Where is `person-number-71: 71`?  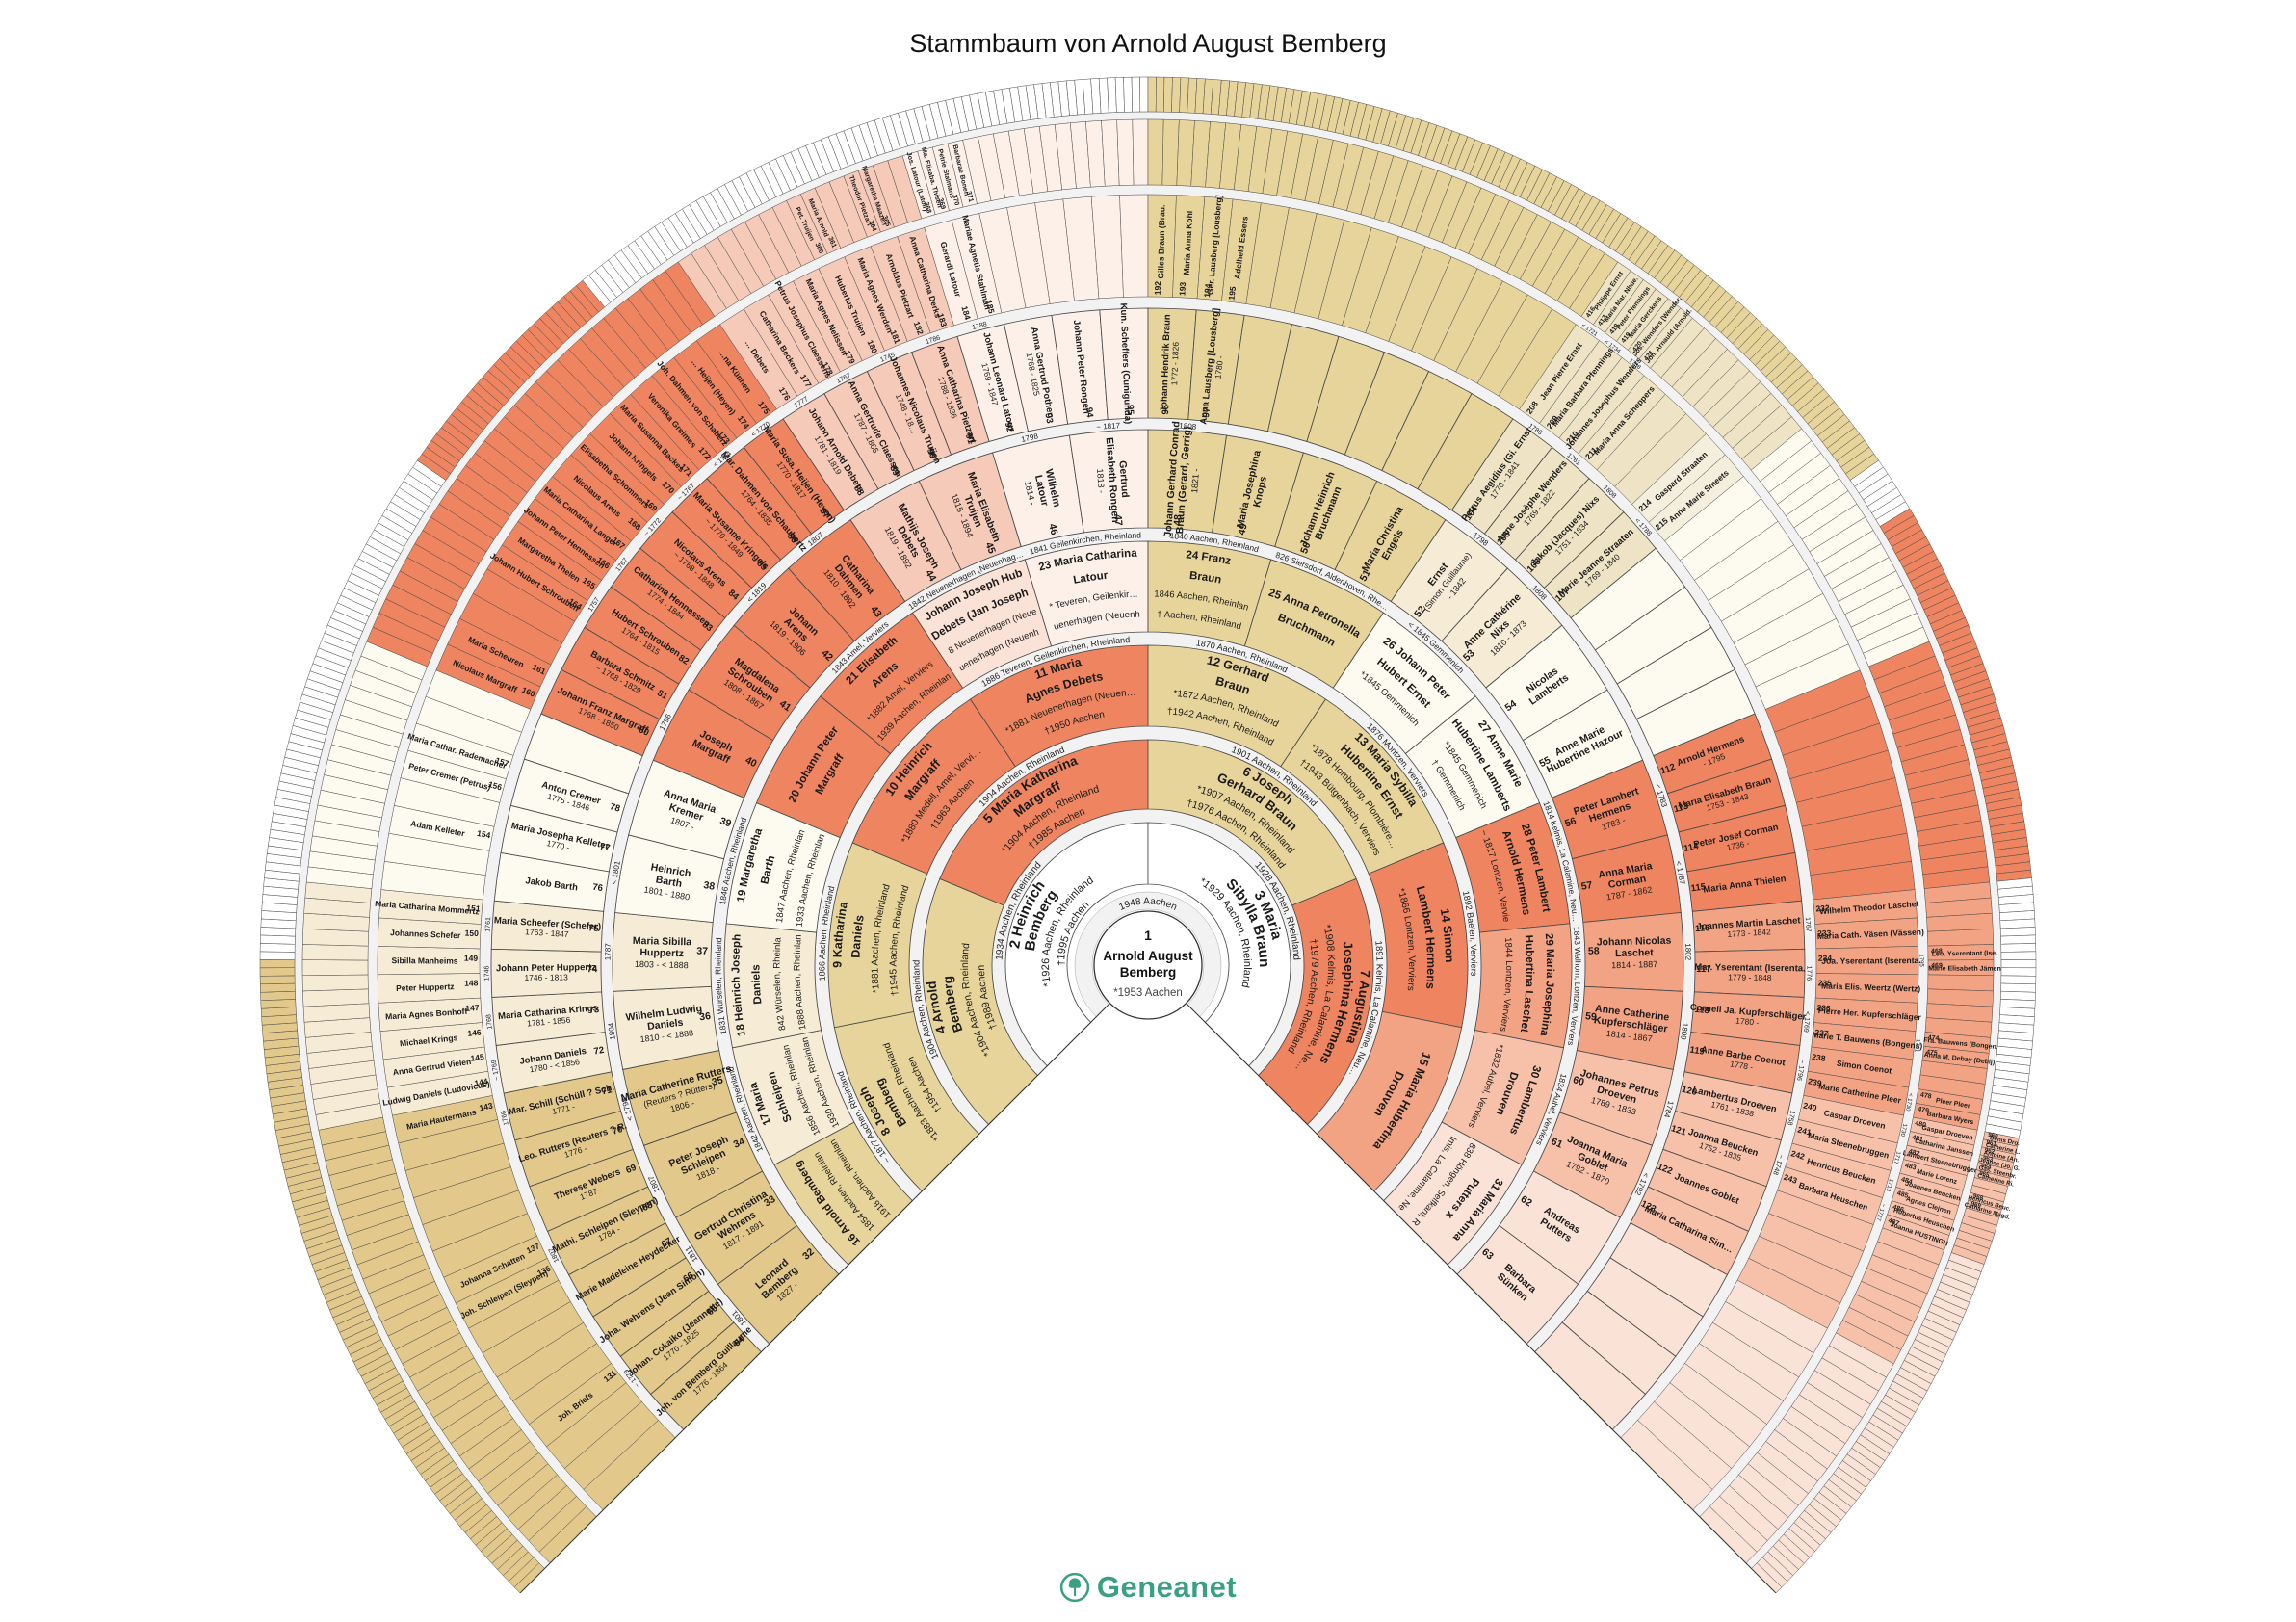
person-number-71: 71 is located at coordinates (607, 1091).